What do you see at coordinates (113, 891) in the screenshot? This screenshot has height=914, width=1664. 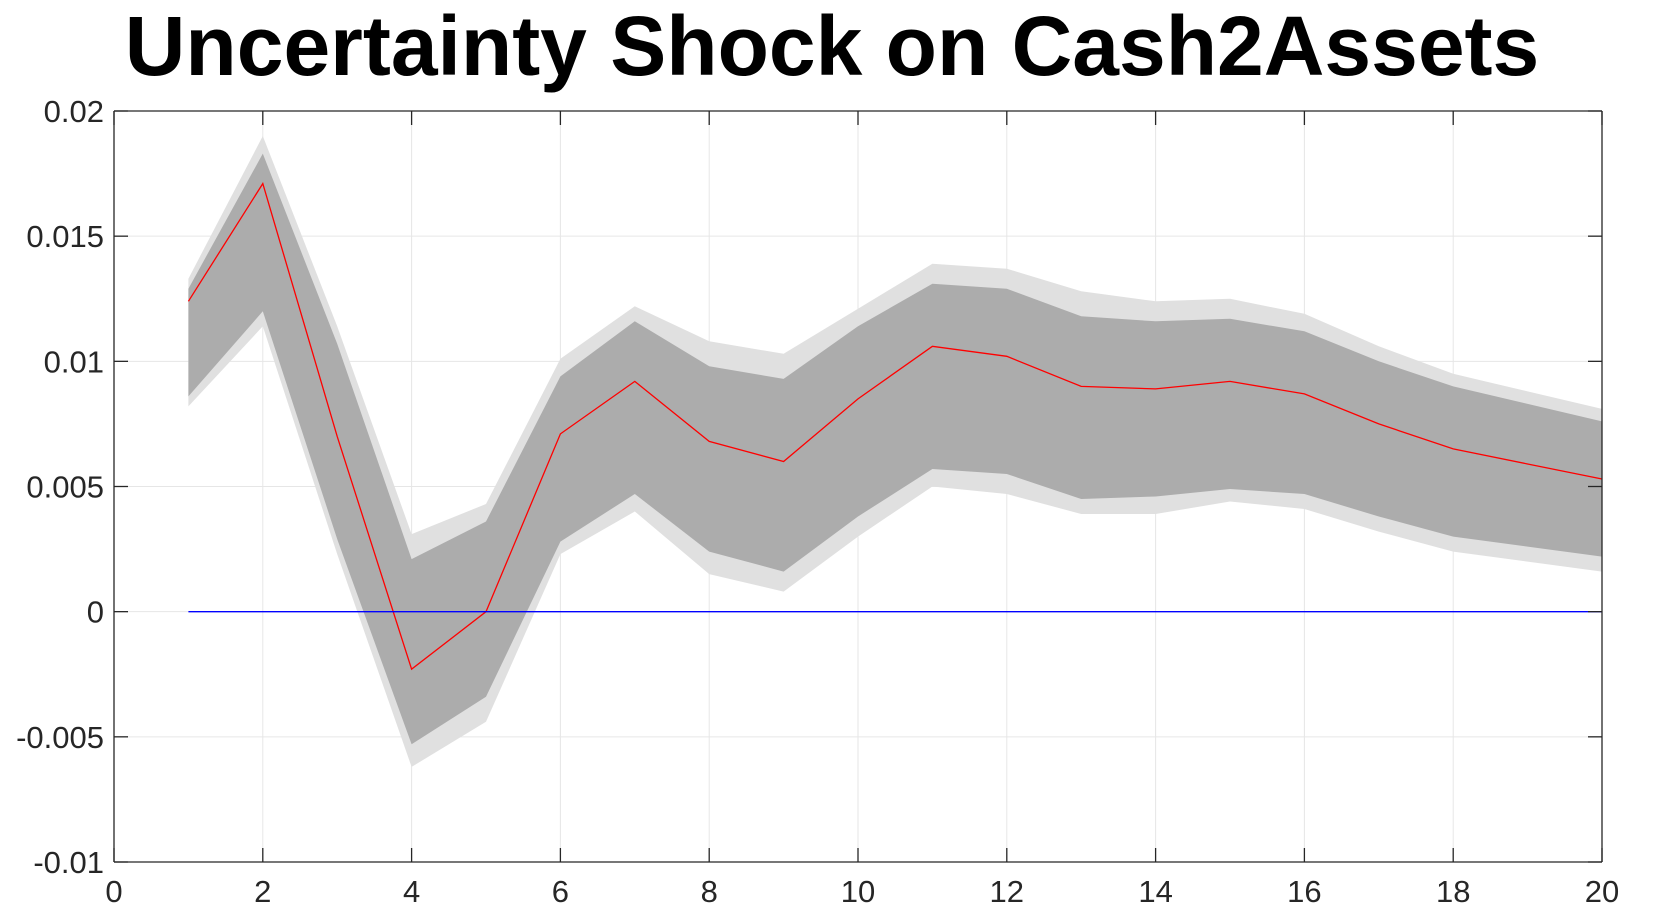 I see `x-tick-label: 0` at bounding box center [113, 891].